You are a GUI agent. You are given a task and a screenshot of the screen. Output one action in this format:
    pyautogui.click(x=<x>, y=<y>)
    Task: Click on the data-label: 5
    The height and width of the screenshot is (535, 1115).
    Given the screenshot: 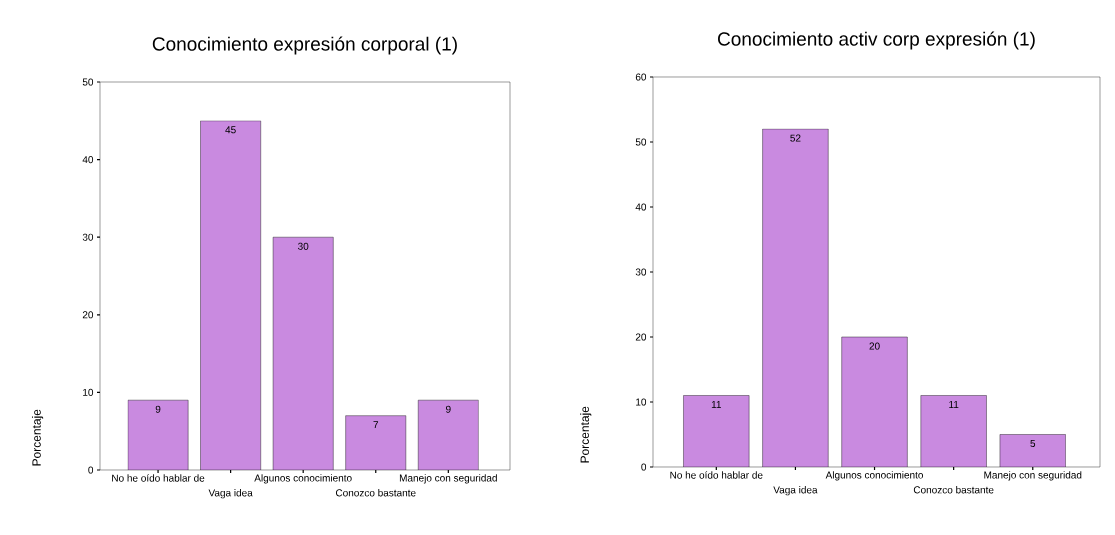 What is the action you would take?
    pyautogui.click(x=1033, y=444)
    